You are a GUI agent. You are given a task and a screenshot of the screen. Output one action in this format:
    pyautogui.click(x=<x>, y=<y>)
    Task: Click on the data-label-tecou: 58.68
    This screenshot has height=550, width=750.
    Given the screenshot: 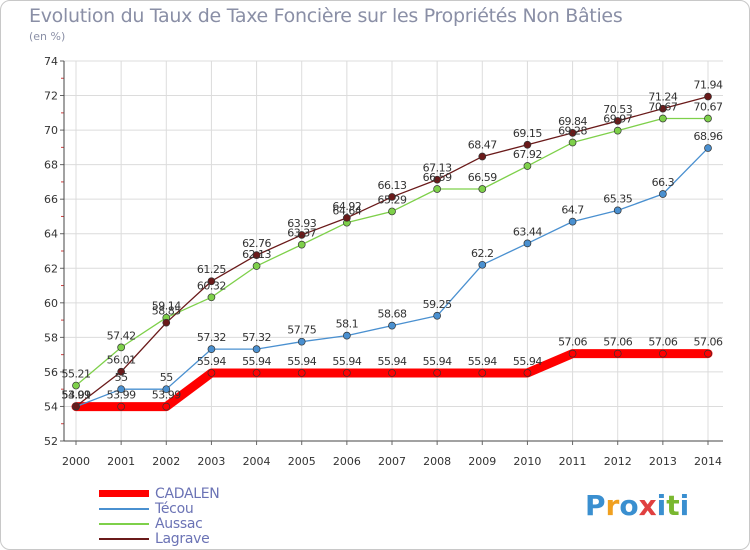 What is the action you would take?
    pyautogui.click(x=392, y=314)
    